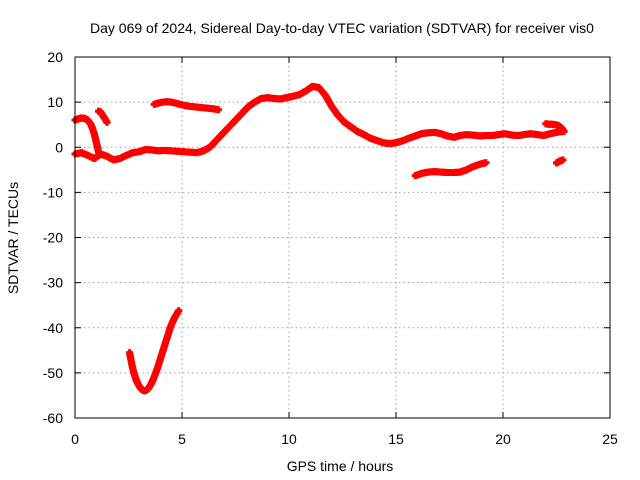 The height and width of the screenshot is (480, 640). Describe the element at coordinates (340, 466) in the screenshot. I see `x-axis-label: GPS time / hours` at that location.